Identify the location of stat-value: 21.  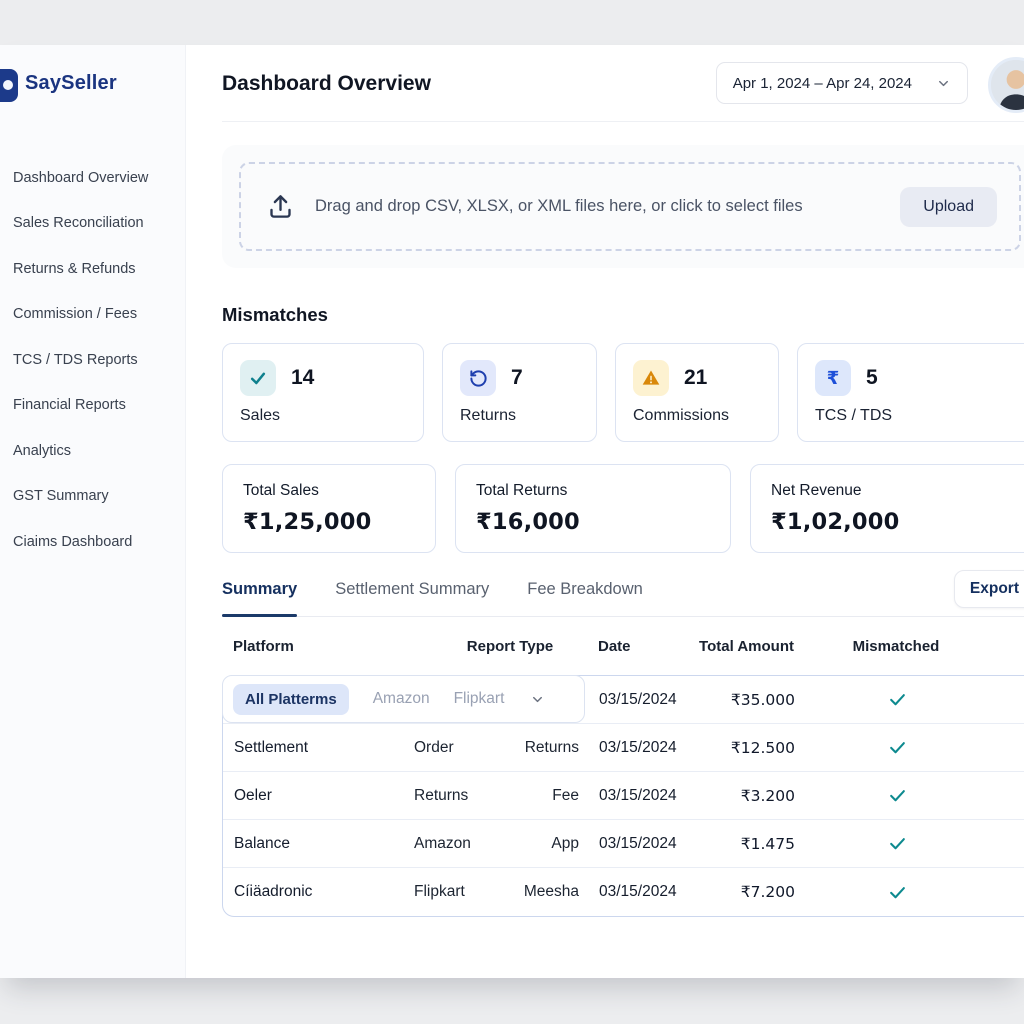
(696, 377).